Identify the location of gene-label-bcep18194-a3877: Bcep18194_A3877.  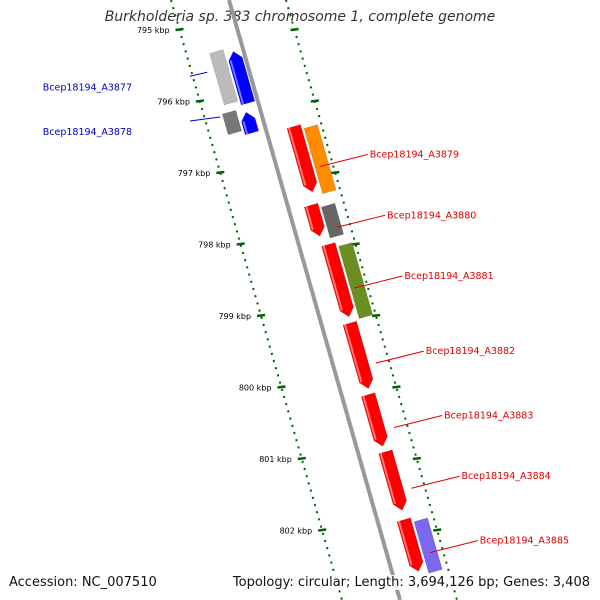
(87, 87).